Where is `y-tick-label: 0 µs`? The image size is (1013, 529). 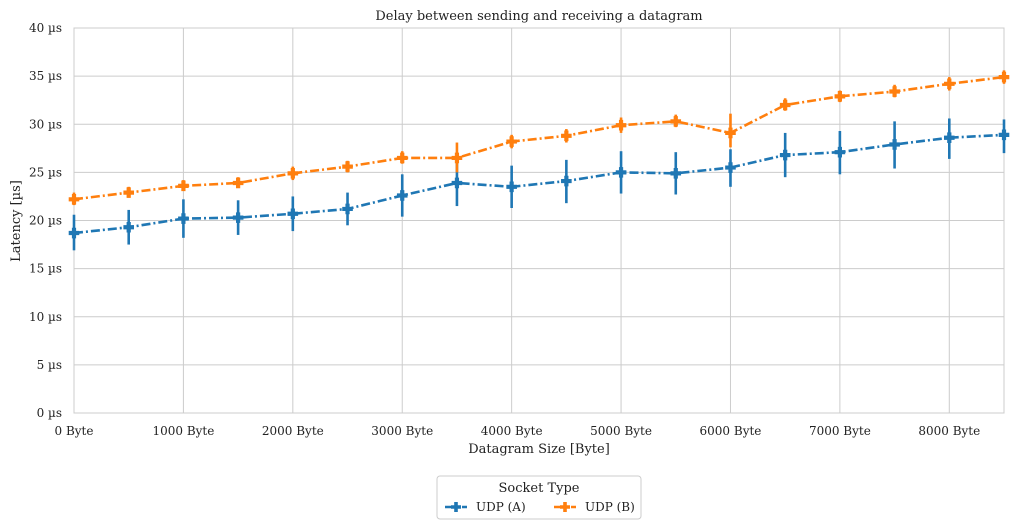
y-tick-label: 0 µs is located at coordinates (49, 413).